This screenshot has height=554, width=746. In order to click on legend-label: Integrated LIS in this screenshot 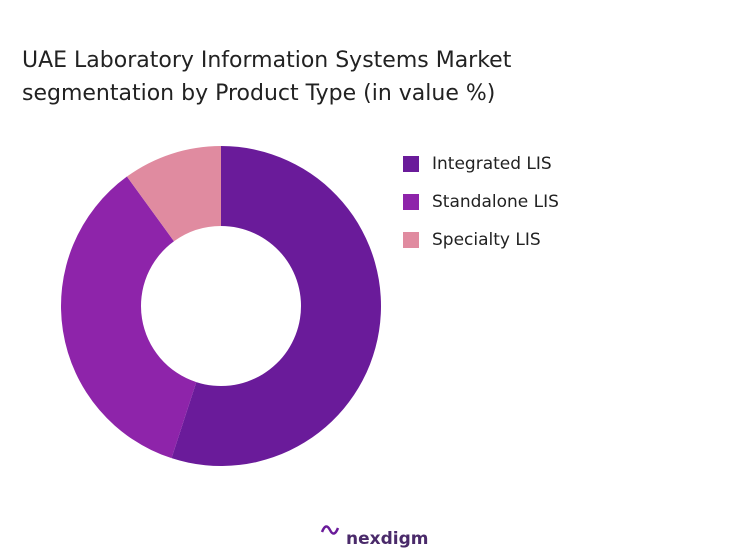, I will do `click(492, 164)`.